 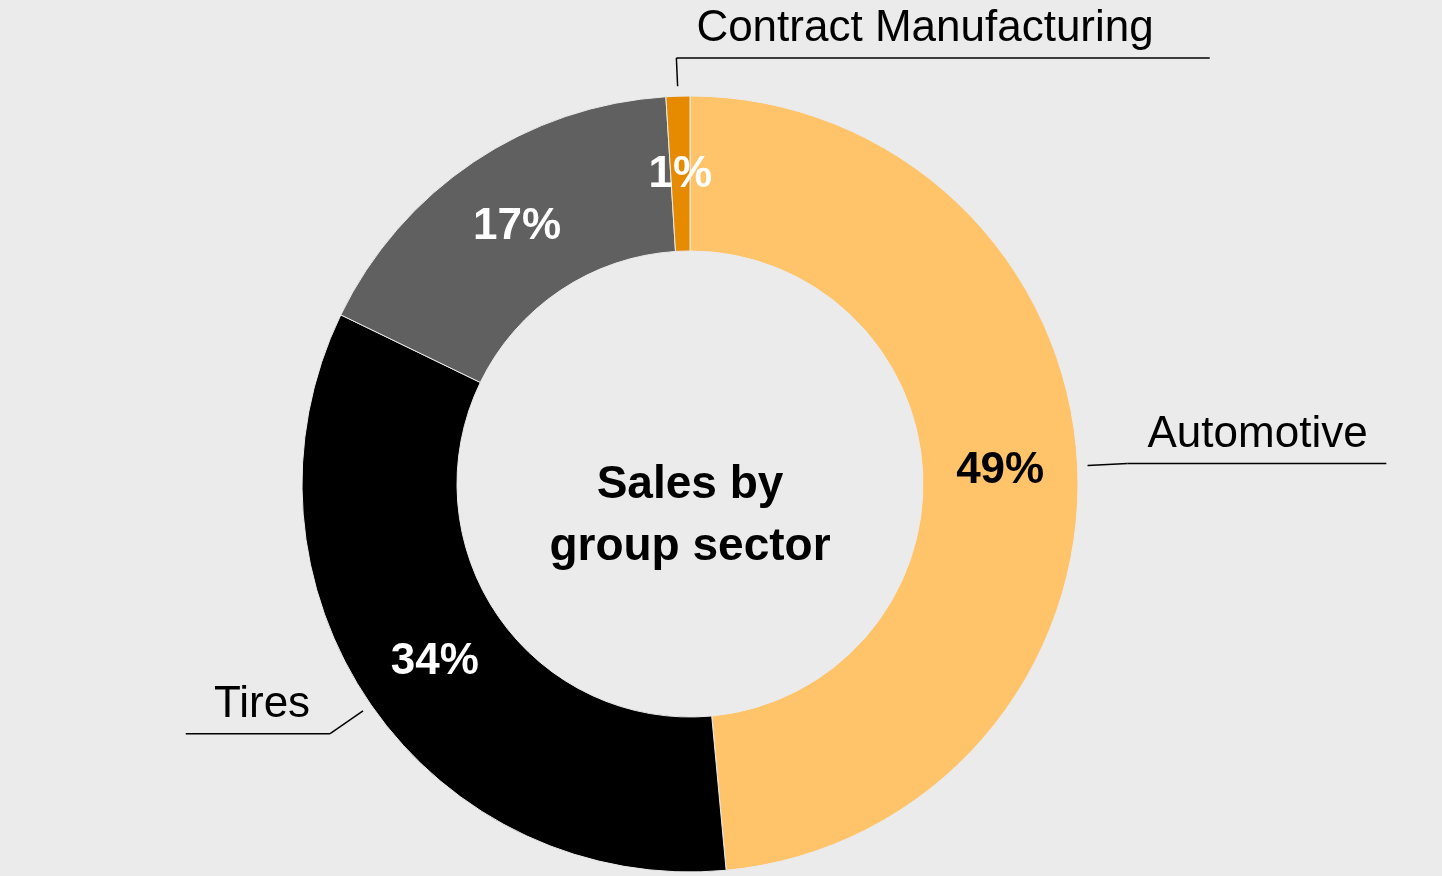 I want to click on data-label: 49%, so click(x=1000, y=467).